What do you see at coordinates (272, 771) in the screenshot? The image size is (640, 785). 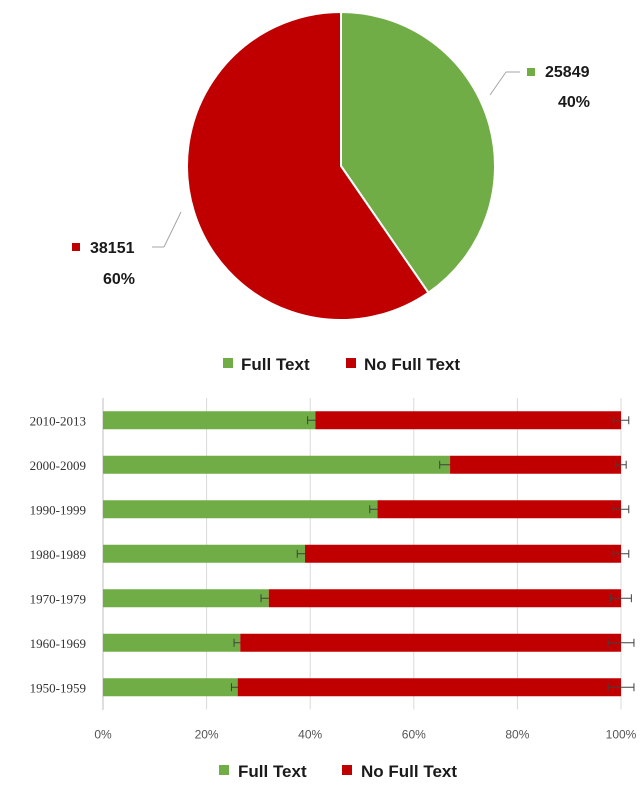 I see `bar-legend-label-full-text: Full Text` at bounding box center [272, 771].